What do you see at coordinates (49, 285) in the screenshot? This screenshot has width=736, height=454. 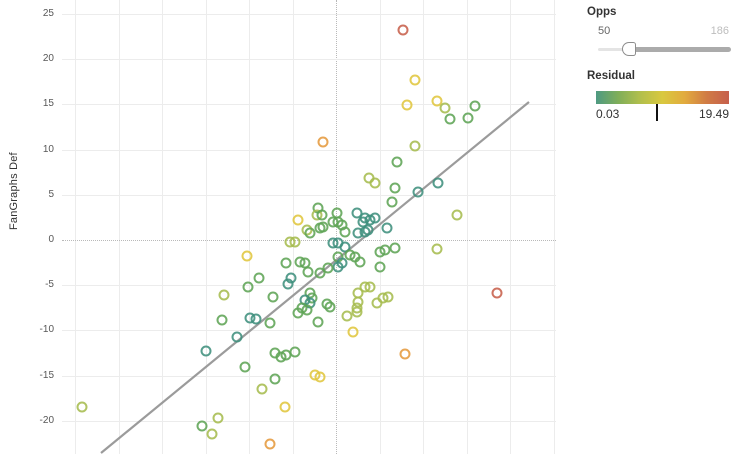 I see `y-tick-label: -5` at bounding box center [49, 285].